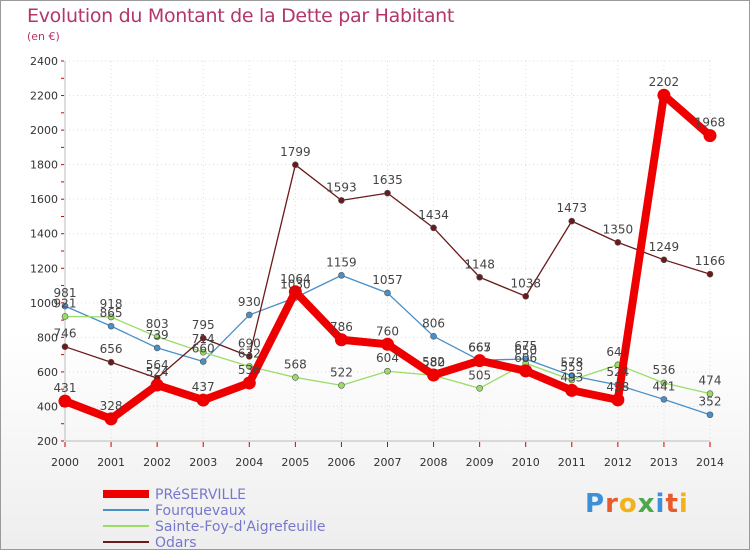  I want to click on data-label-sainte-foy-d-aigrefeuille: 522, so click(341, 372).